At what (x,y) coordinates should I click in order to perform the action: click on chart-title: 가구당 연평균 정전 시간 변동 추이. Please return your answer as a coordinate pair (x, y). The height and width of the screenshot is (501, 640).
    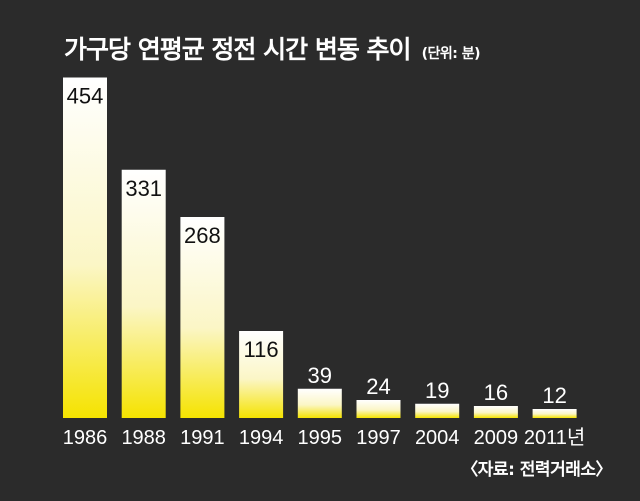
    Looking at the image, I should click on (238, 49).